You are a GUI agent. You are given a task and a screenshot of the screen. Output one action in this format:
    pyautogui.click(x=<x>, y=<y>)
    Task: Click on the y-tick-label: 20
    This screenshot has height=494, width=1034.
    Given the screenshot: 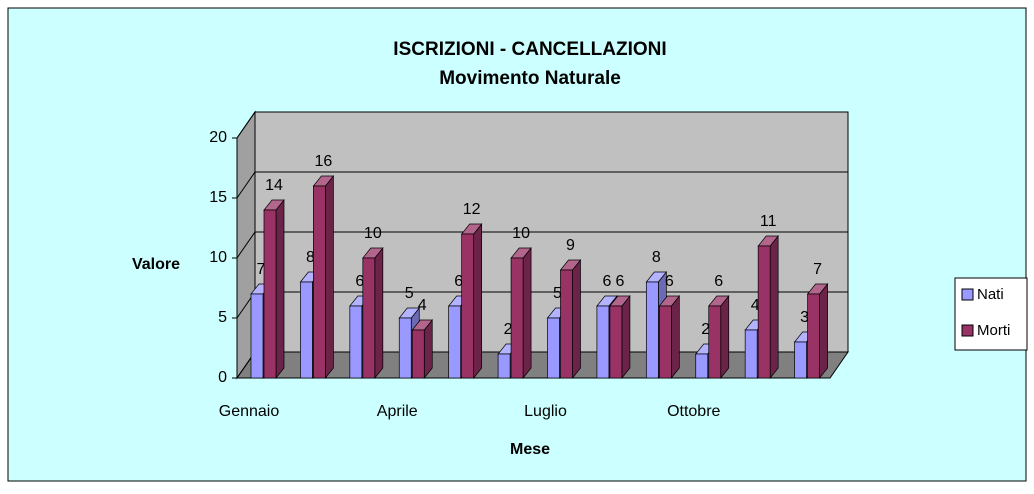 What is the action you would take?
    pyautogui.click(x=218, y=137)
    